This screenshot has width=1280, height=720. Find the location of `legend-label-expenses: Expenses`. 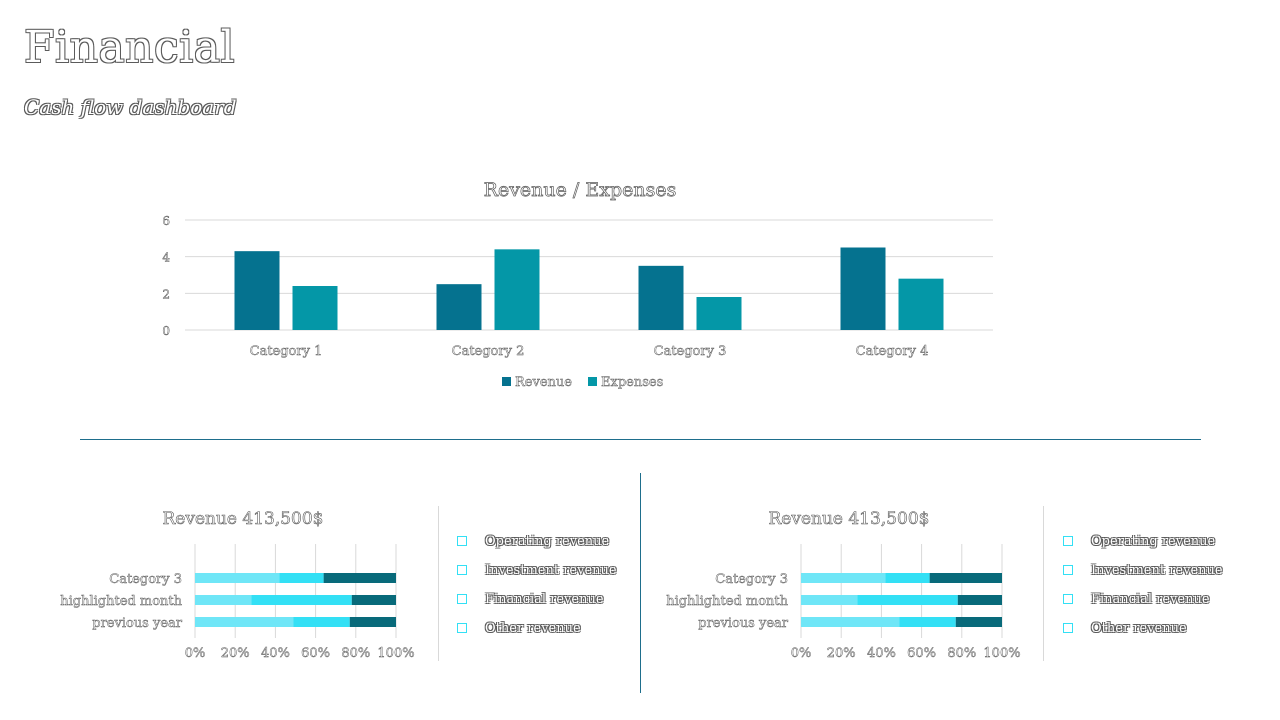

legend-label-expenses: Expenses is located at coordinates (632, 382).